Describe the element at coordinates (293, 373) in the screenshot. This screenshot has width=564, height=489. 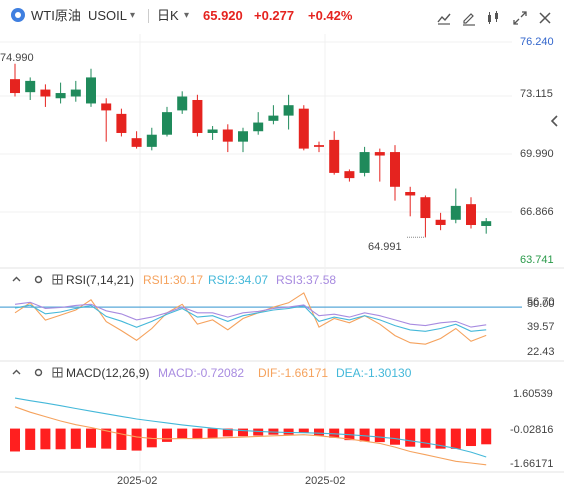
I see `dif-legend: DIF:-1.66171` at that location.